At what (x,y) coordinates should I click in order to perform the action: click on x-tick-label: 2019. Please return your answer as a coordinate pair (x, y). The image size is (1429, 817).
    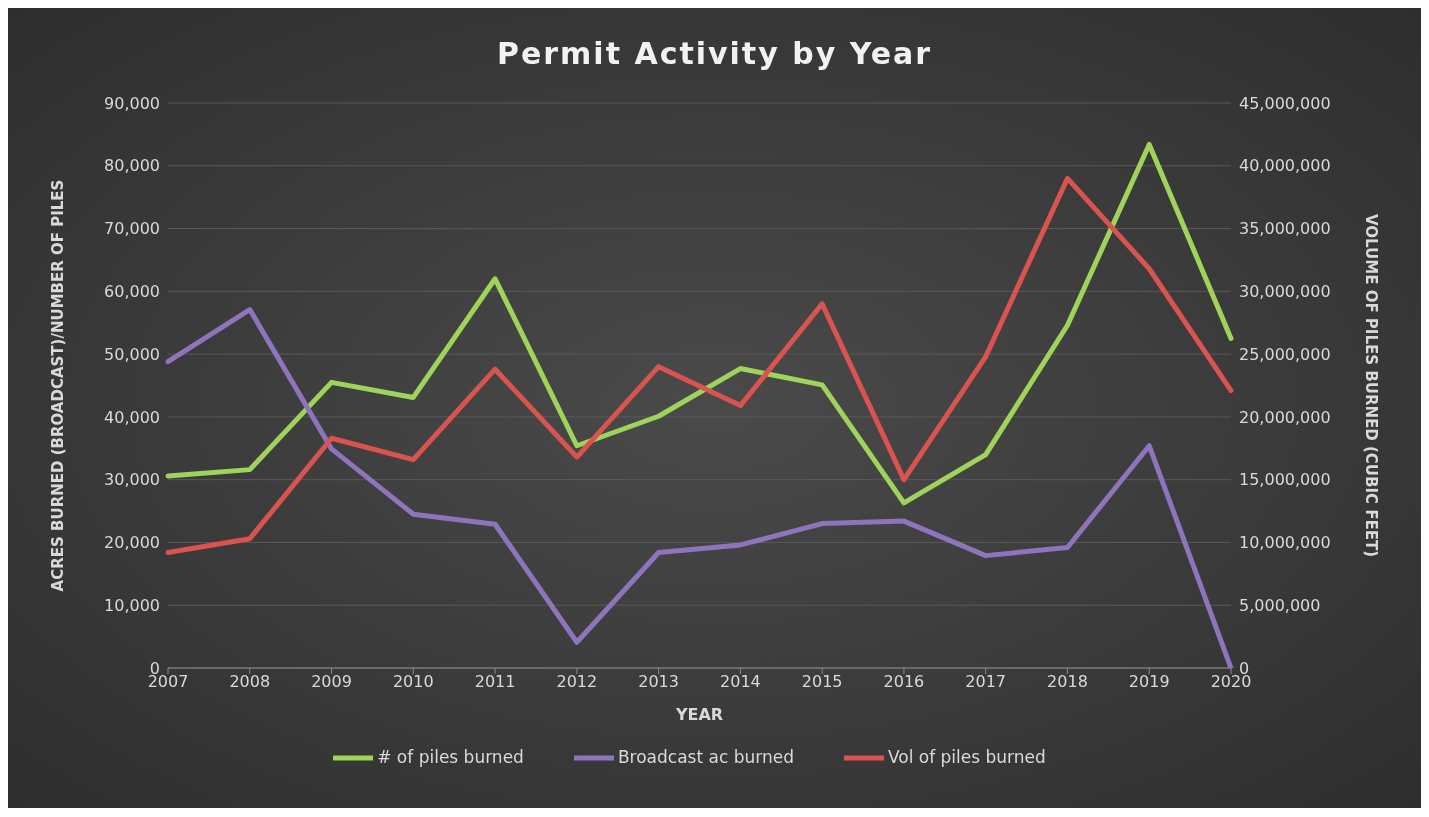
    Looking at the image, I should click on (1149, 682).